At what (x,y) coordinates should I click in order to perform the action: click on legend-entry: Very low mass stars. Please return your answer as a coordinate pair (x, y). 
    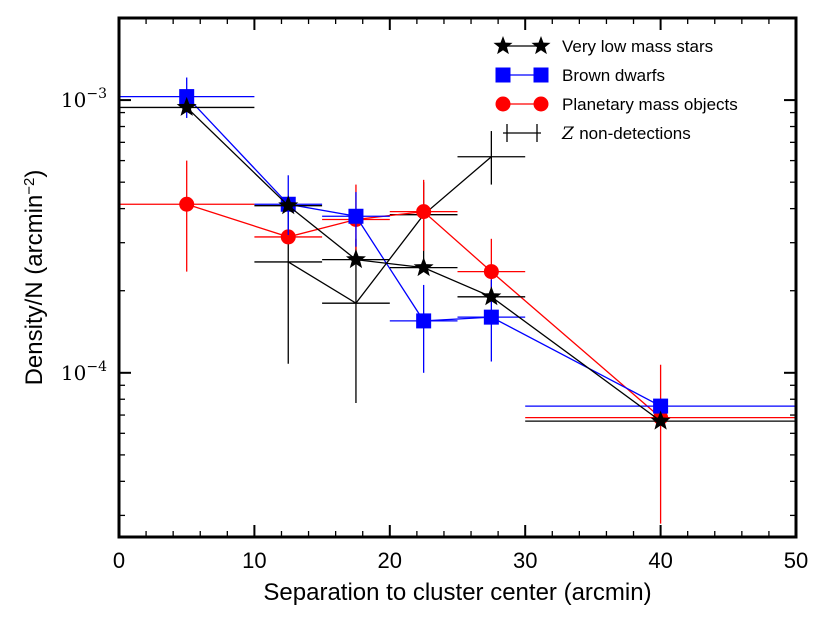
    Looking at the image, I should click on (603, 46).